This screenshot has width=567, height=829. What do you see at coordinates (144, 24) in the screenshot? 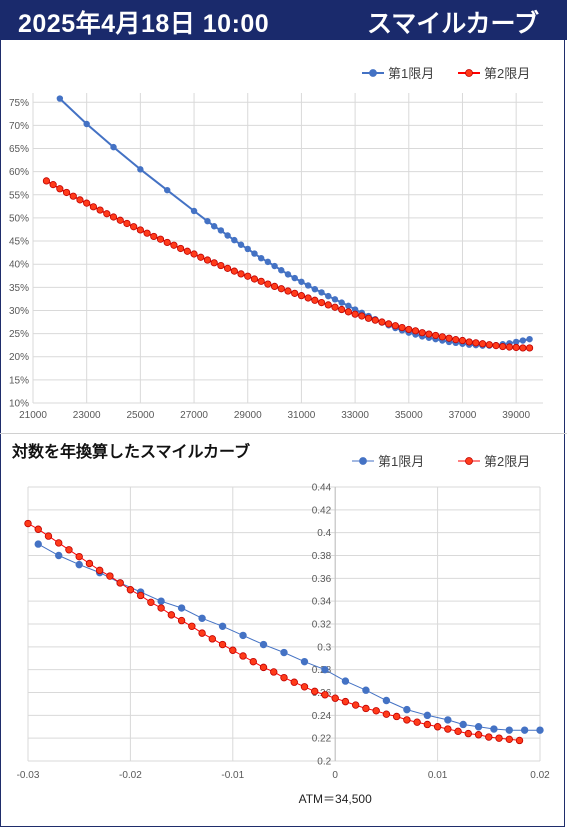
I see `header-datetime: 2025年4月18日 10:00` at bounding box center [144, 24].